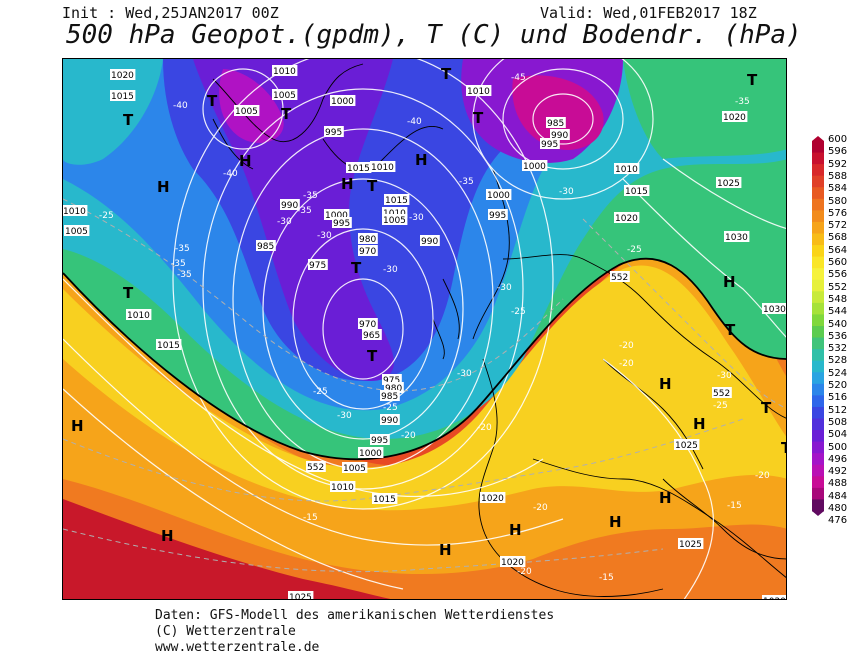 Image resolution: width=850 pixels, height=657 pixels. Describe the element at coordinates (838, 422) in the screenshot. I see `colorbar-label: 508` at that location.